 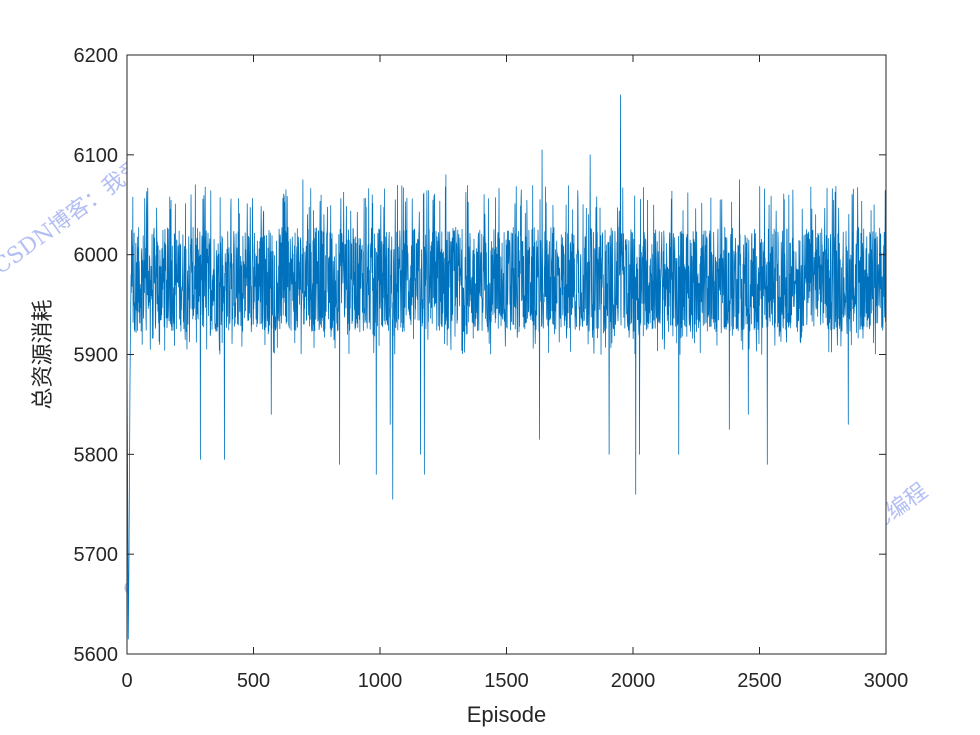 I want to click on x-tick-label: 1000, so click(x=380, y=681).